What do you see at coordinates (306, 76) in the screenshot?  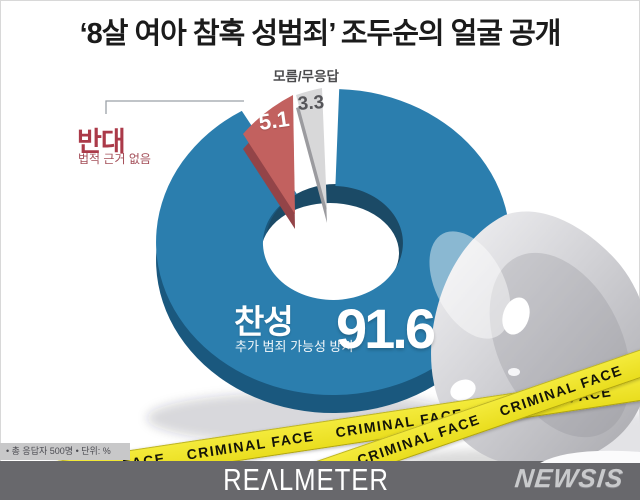 I see `label-unknown: 모름/무응답` at bounding box center [306, 76].